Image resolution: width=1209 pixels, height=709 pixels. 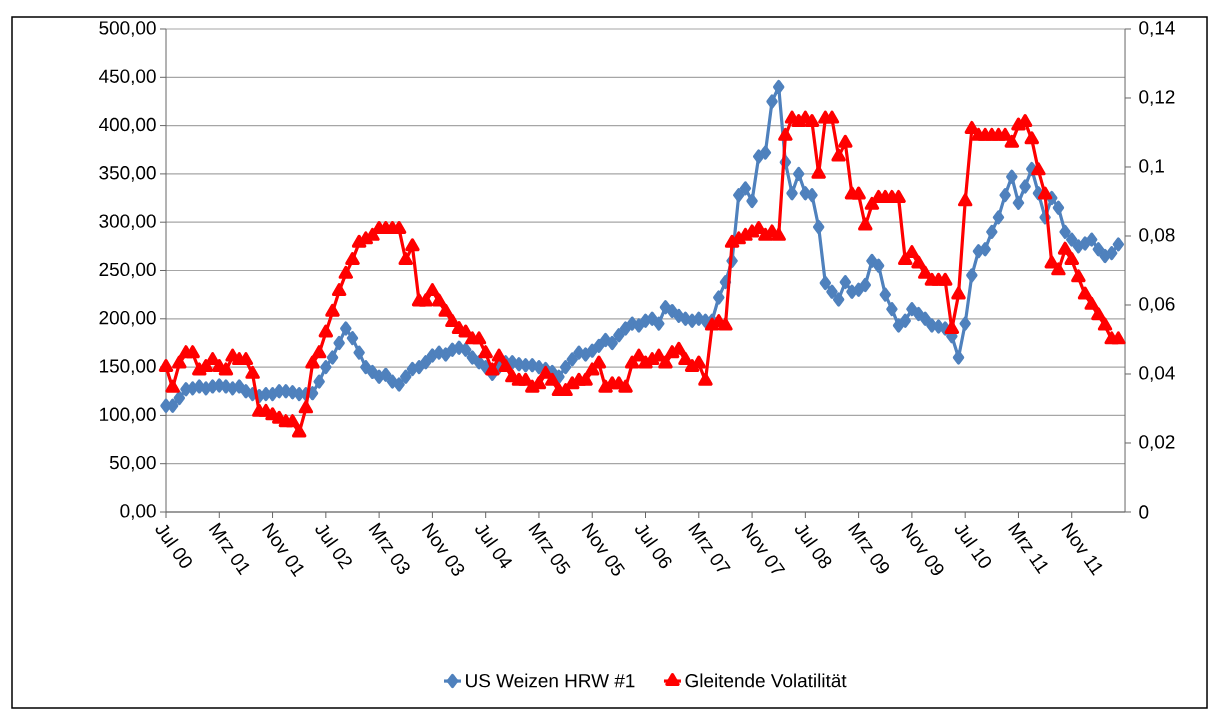 What do you see at coordinates (1028, 548) in the screenshot?
I see `x-tick-label: Mrz 11` at bounding box center [1028, 548].